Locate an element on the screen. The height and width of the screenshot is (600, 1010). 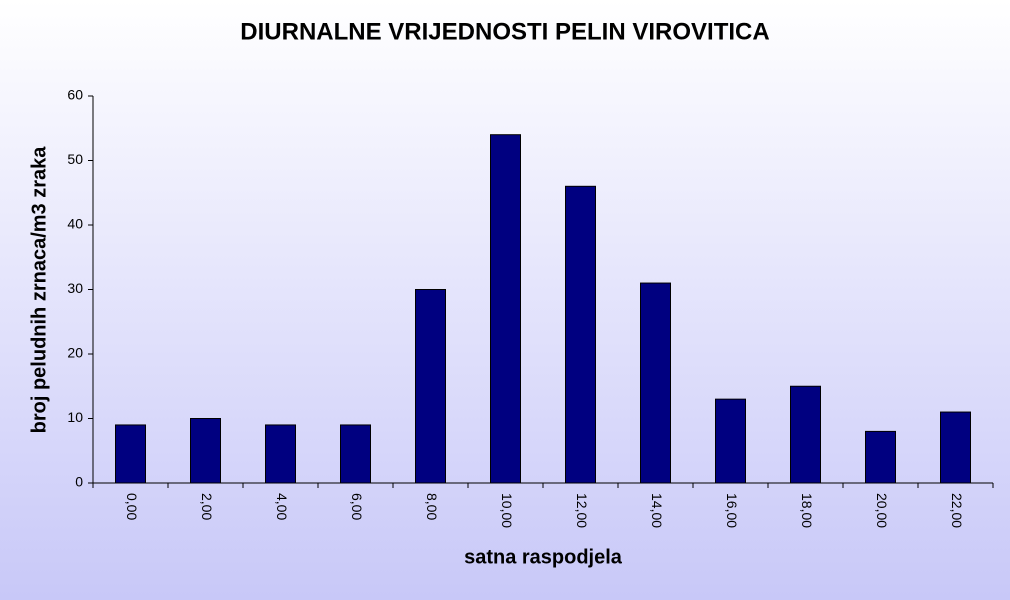
x-tick-label: 8,00 is located at coordinates (432, 506).